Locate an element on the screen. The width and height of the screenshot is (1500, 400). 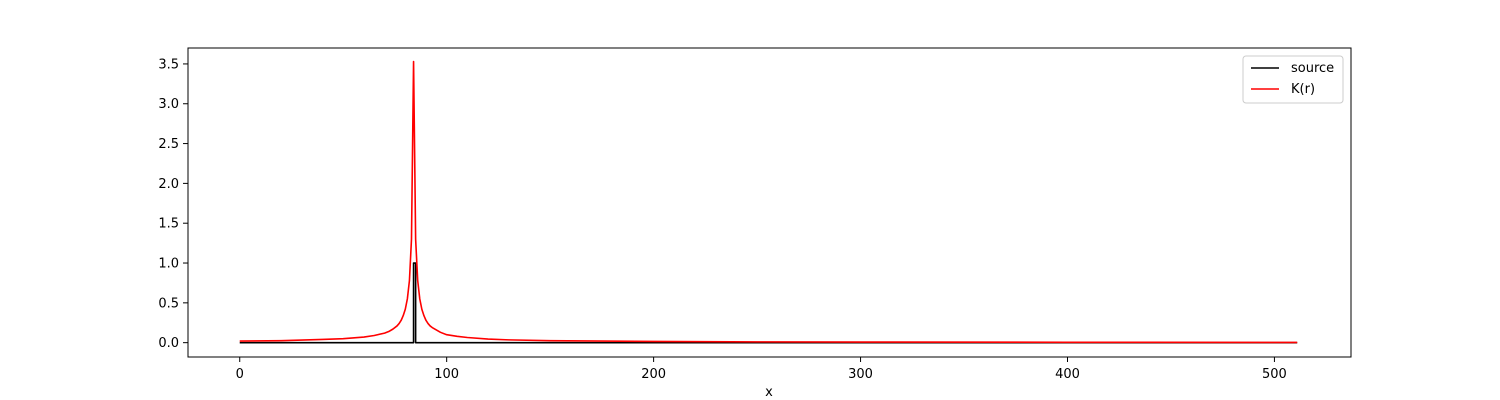
x-tick-label: 0 is located at coordinates (240, 374).